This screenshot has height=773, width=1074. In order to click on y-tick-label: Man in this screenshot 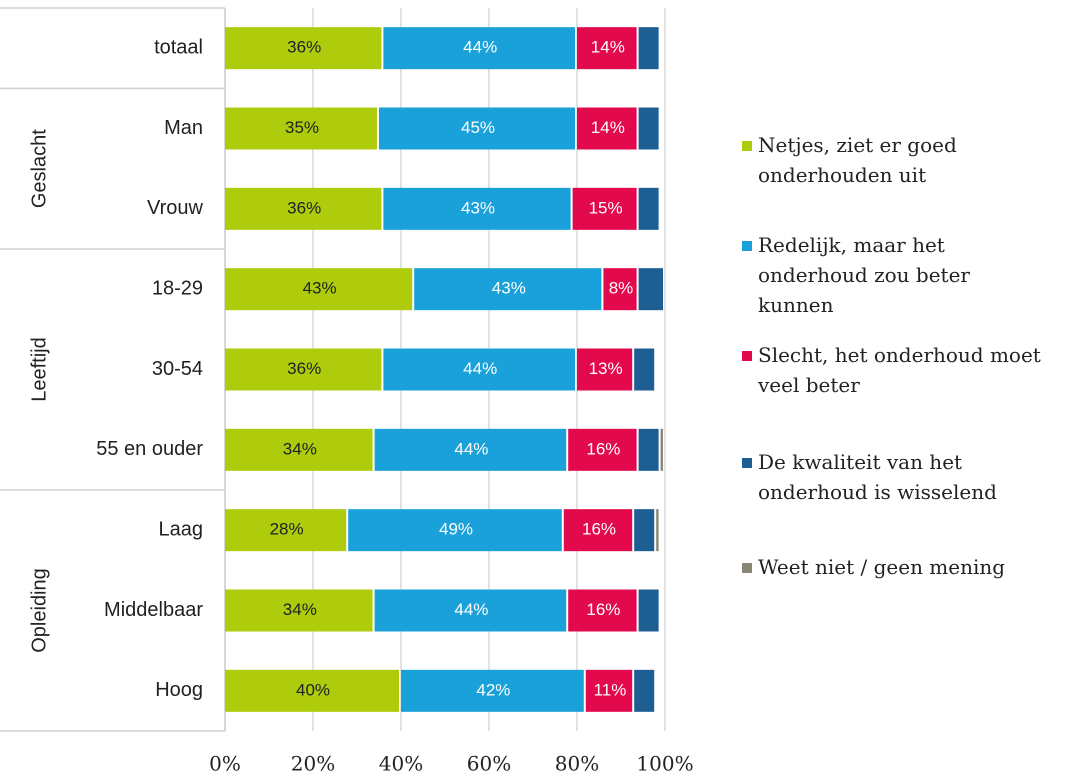, I will do `click(183, 128)`.